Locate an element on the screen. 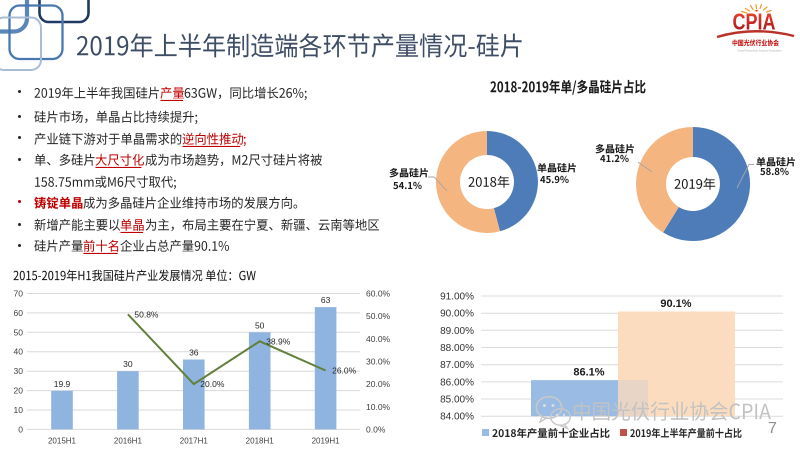 This screenshot has height=450, width=800. svg-text: 86.1% is located at coordinates (588, 373).